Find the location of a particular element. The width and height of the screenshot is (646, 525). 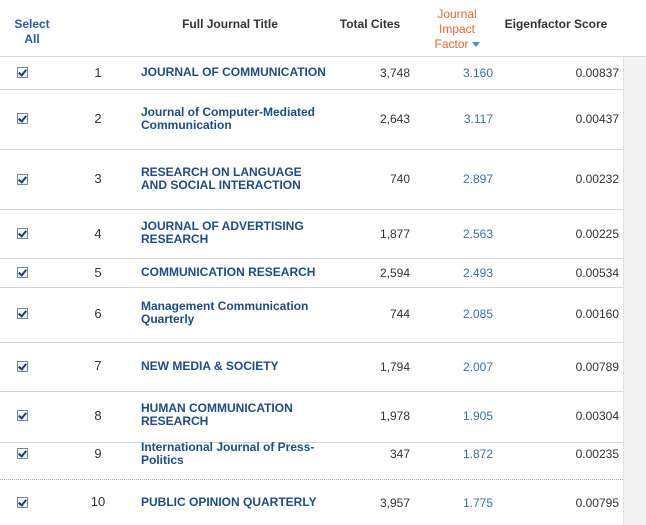

row-rank: 9 is located at coordinates (98, 453).